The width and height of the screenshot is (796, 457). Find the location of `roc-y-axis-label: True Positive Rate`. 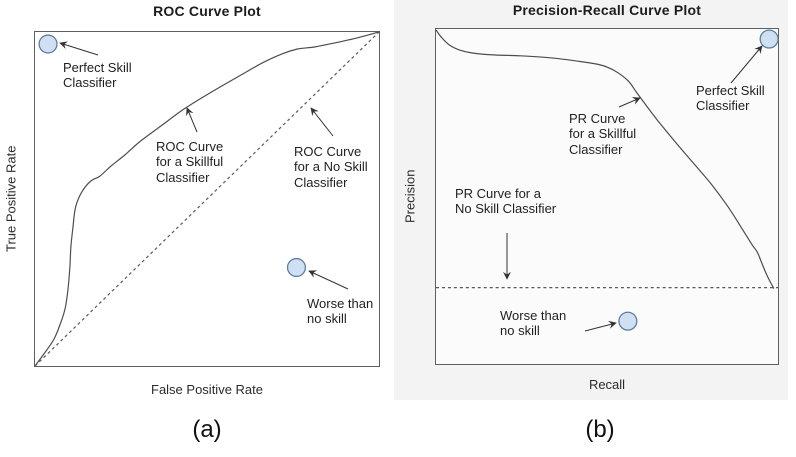

roc-y-axis-label: True Positive Rate is located at coordinates (11, 199).